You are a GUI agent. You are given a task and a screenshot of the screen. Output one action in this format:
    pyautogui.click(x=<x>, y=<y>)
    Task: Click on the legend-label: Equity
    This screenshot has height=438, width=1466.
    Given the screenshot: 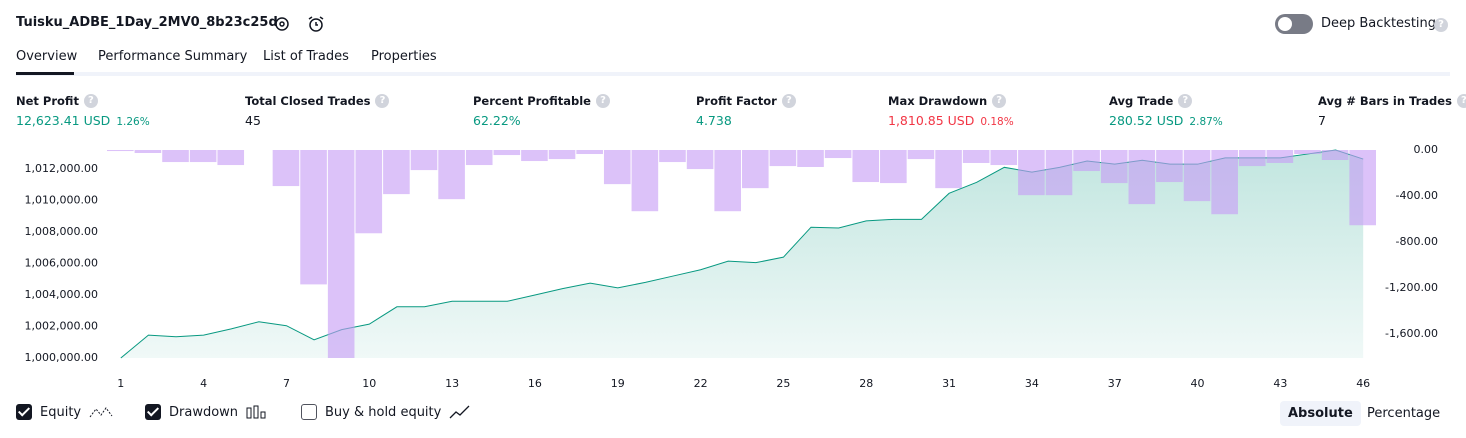 What is the action you would take?
    pyautogui.click(x=61, y=412)
    